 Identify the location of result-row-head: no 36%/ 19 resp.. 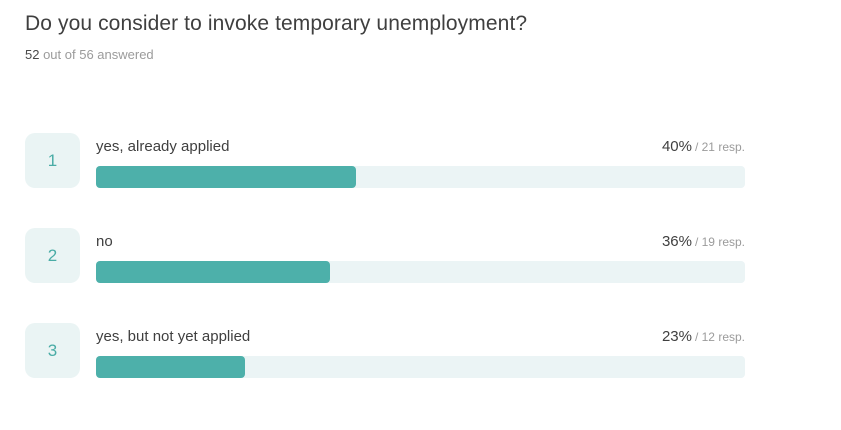
(420, 241).